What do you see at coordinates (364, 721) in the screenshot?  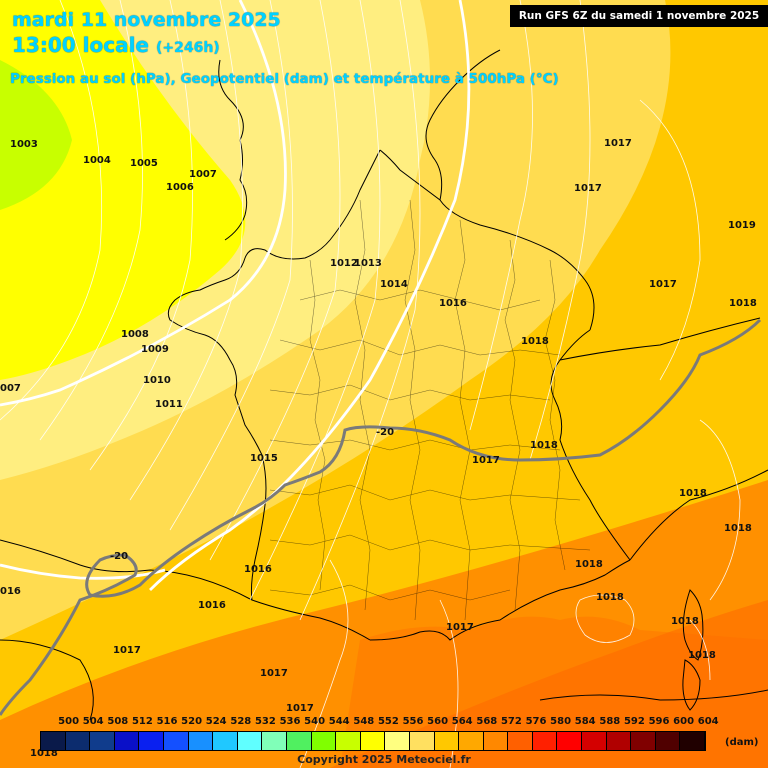 I see `legend-tick-label: 548` at bounding box center [364, 721].